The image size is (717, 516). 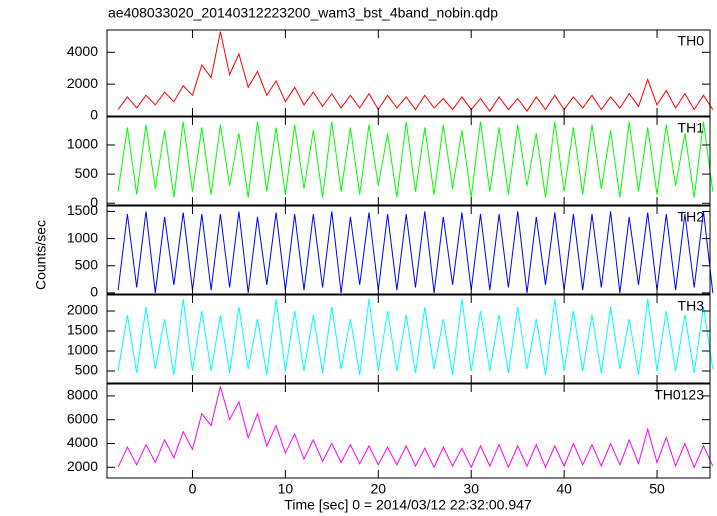 I want to click on series-label: TH3, so click(x=691, y=306).